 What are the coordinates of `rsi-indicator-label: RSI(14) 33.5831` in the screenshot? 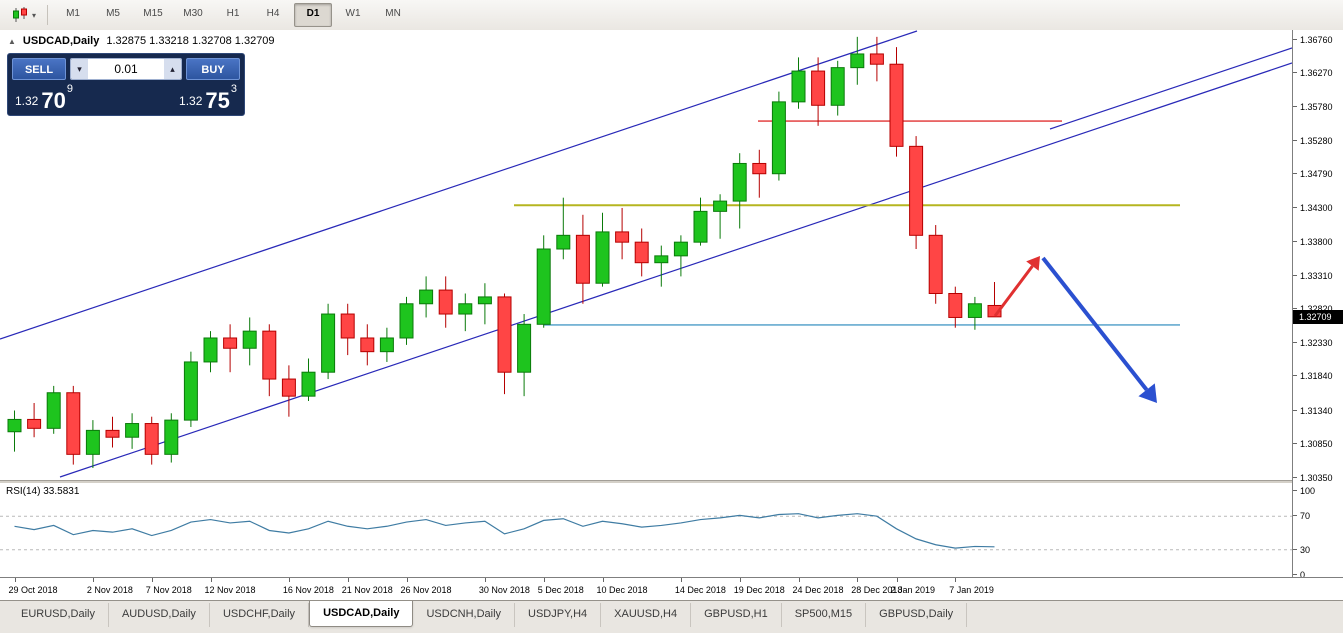 It's located at (43, 491).